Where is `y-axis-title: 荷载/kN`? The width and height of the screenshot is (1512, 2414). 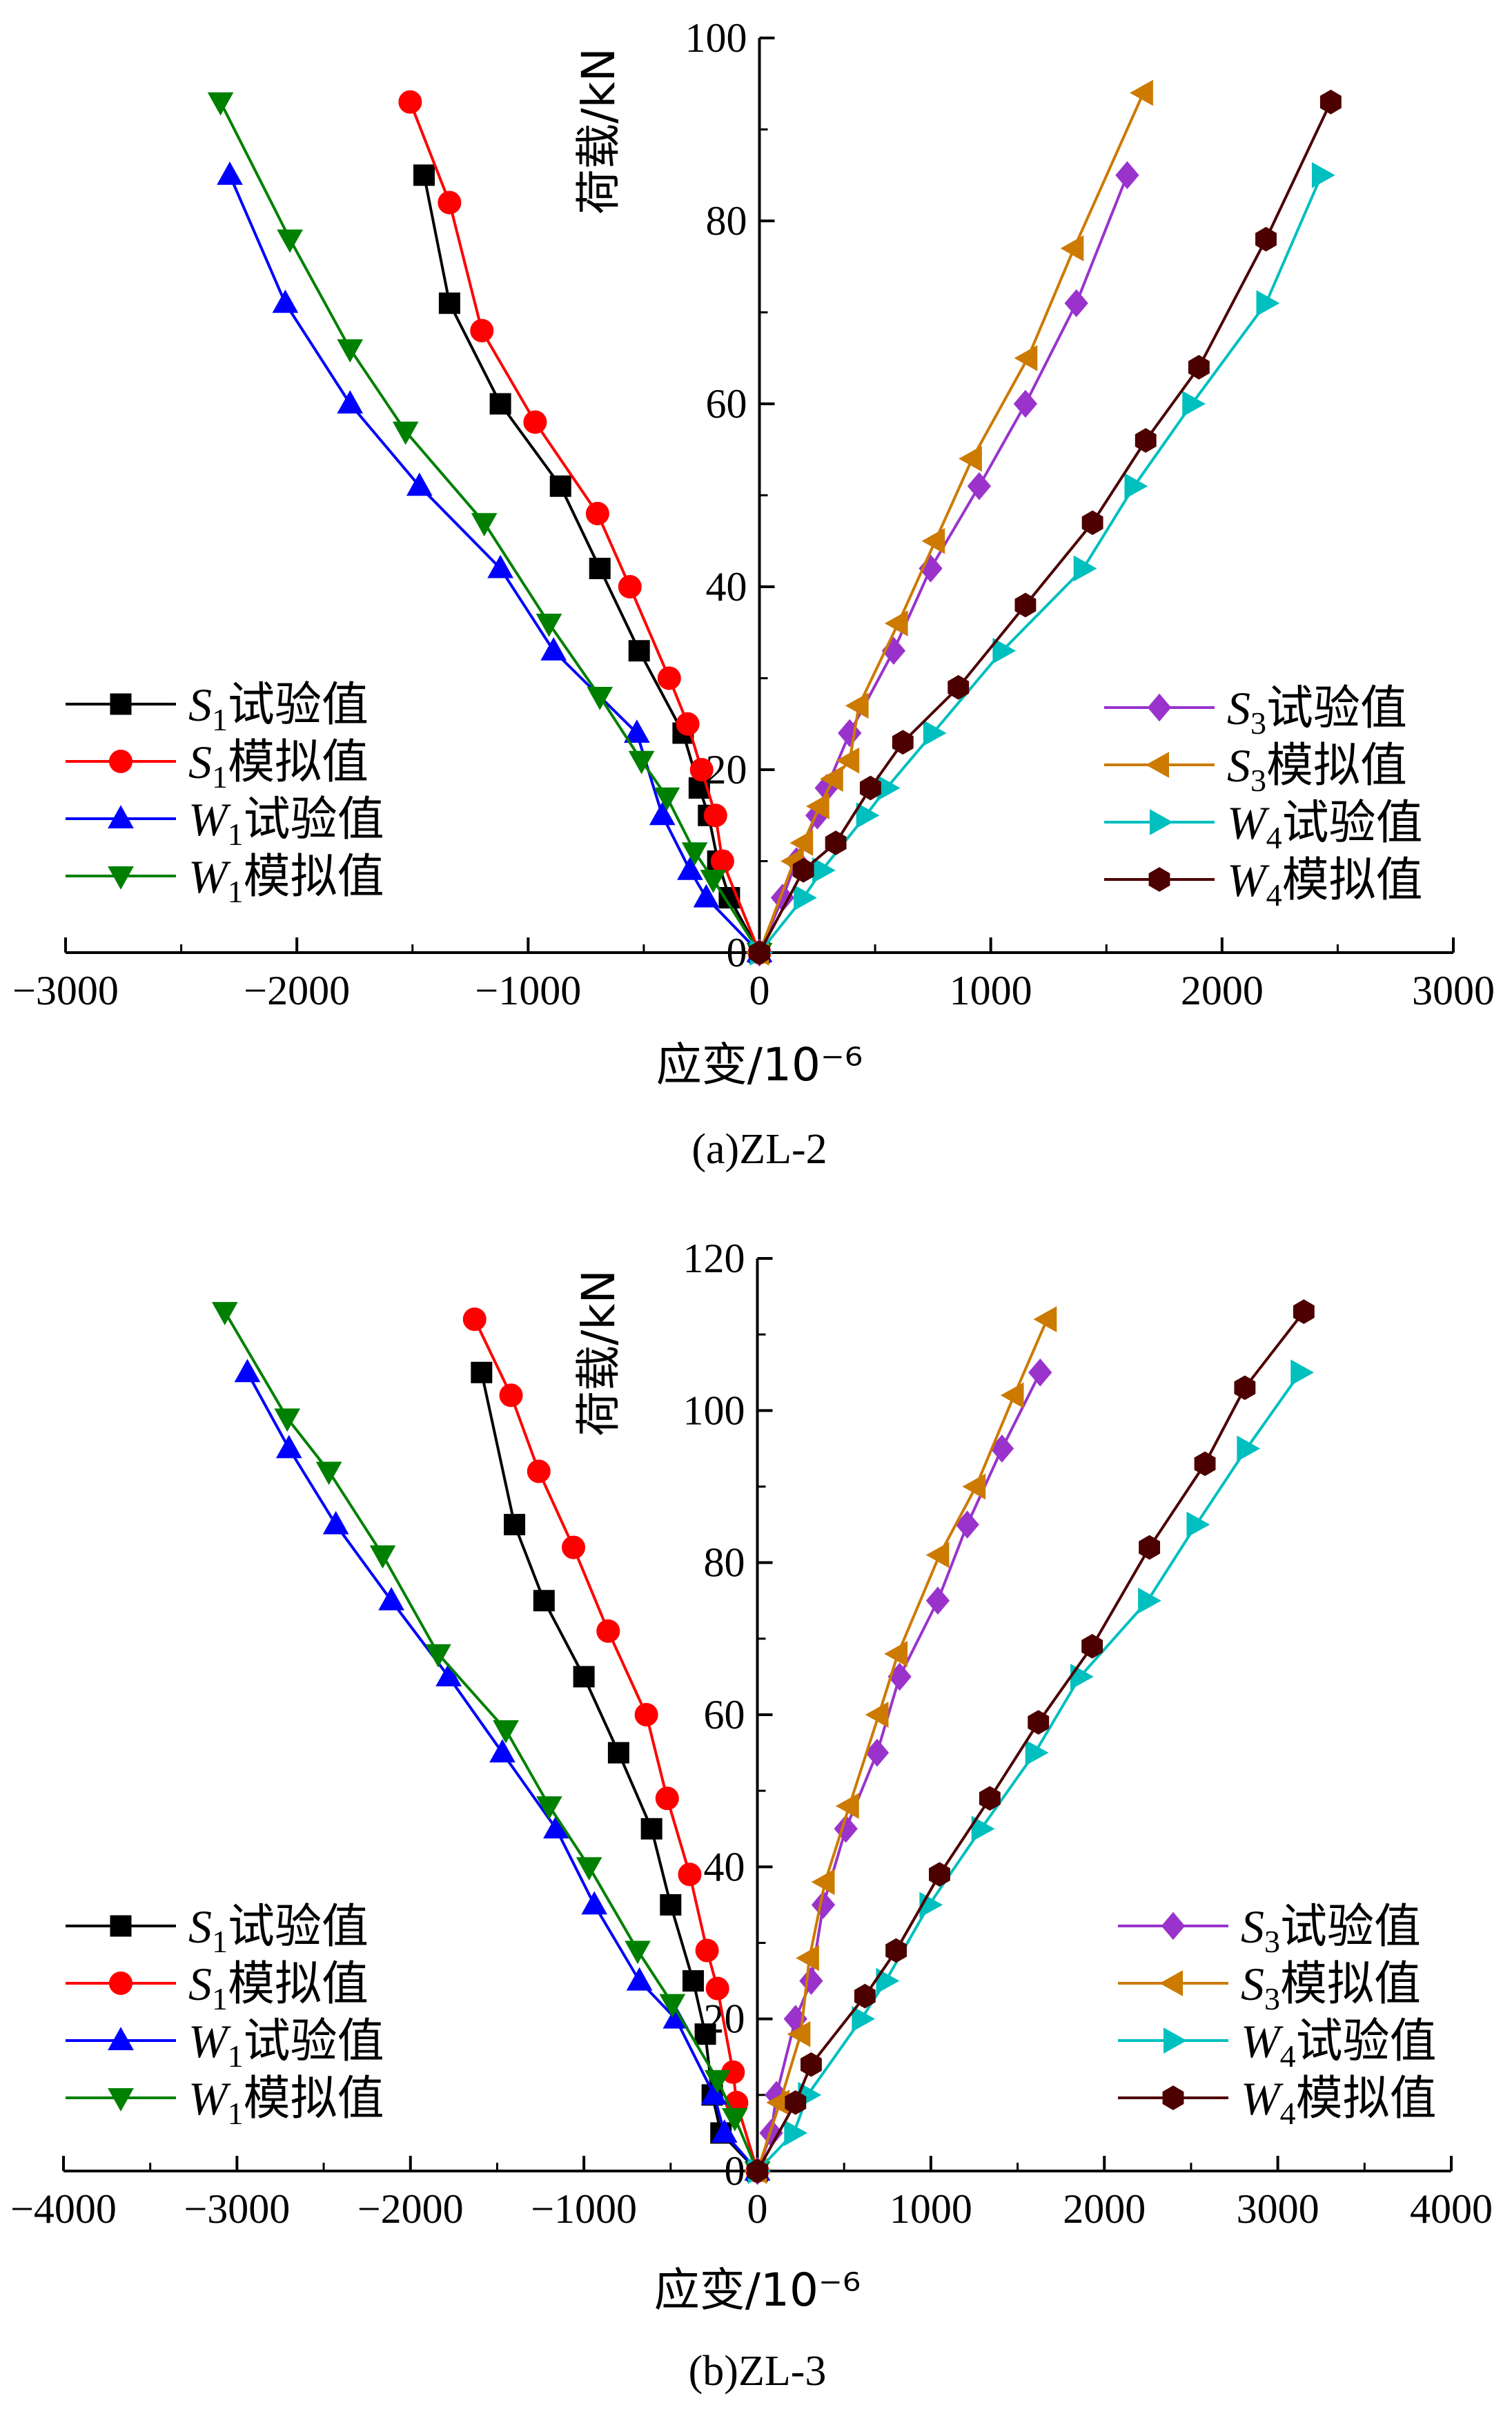
y-axis-title: 荷载/kN is located at coordinates (598, 131).